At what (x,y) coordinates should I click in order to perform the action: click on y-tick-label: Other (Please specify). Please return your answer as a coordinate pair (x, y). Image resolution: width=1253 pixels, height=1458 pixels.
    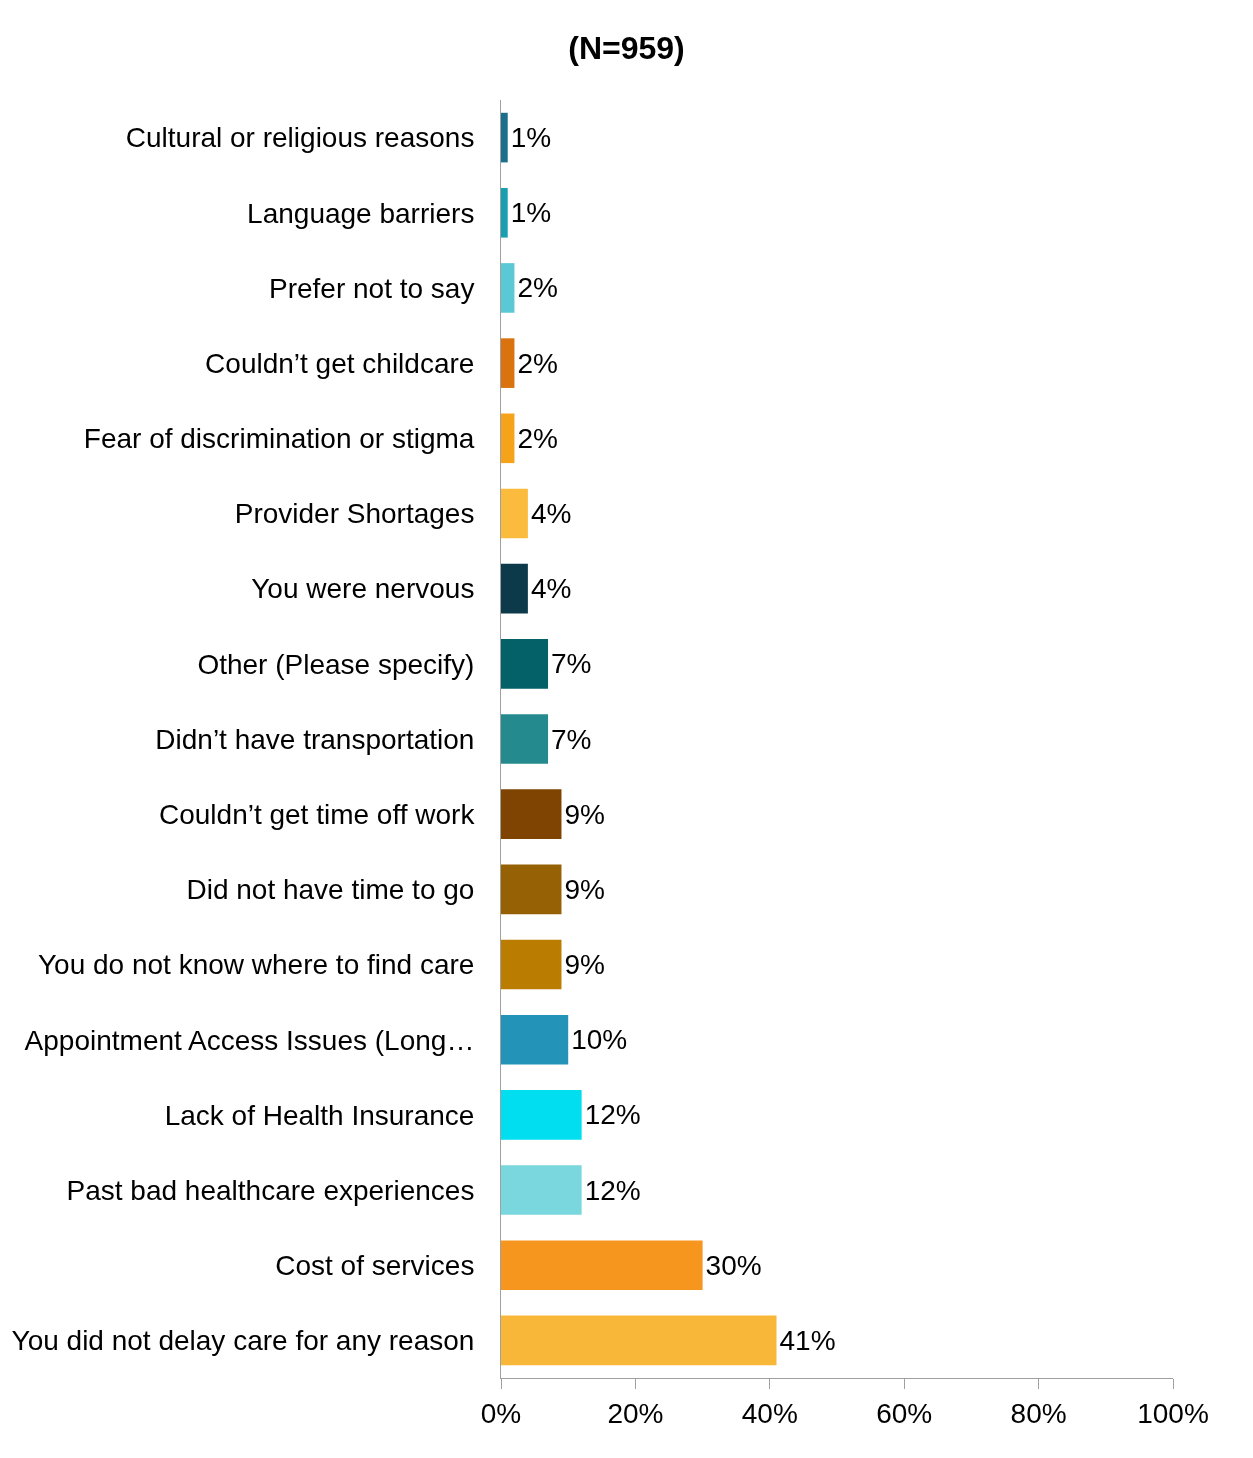
    Looking at the image, I should click on (336, 664).